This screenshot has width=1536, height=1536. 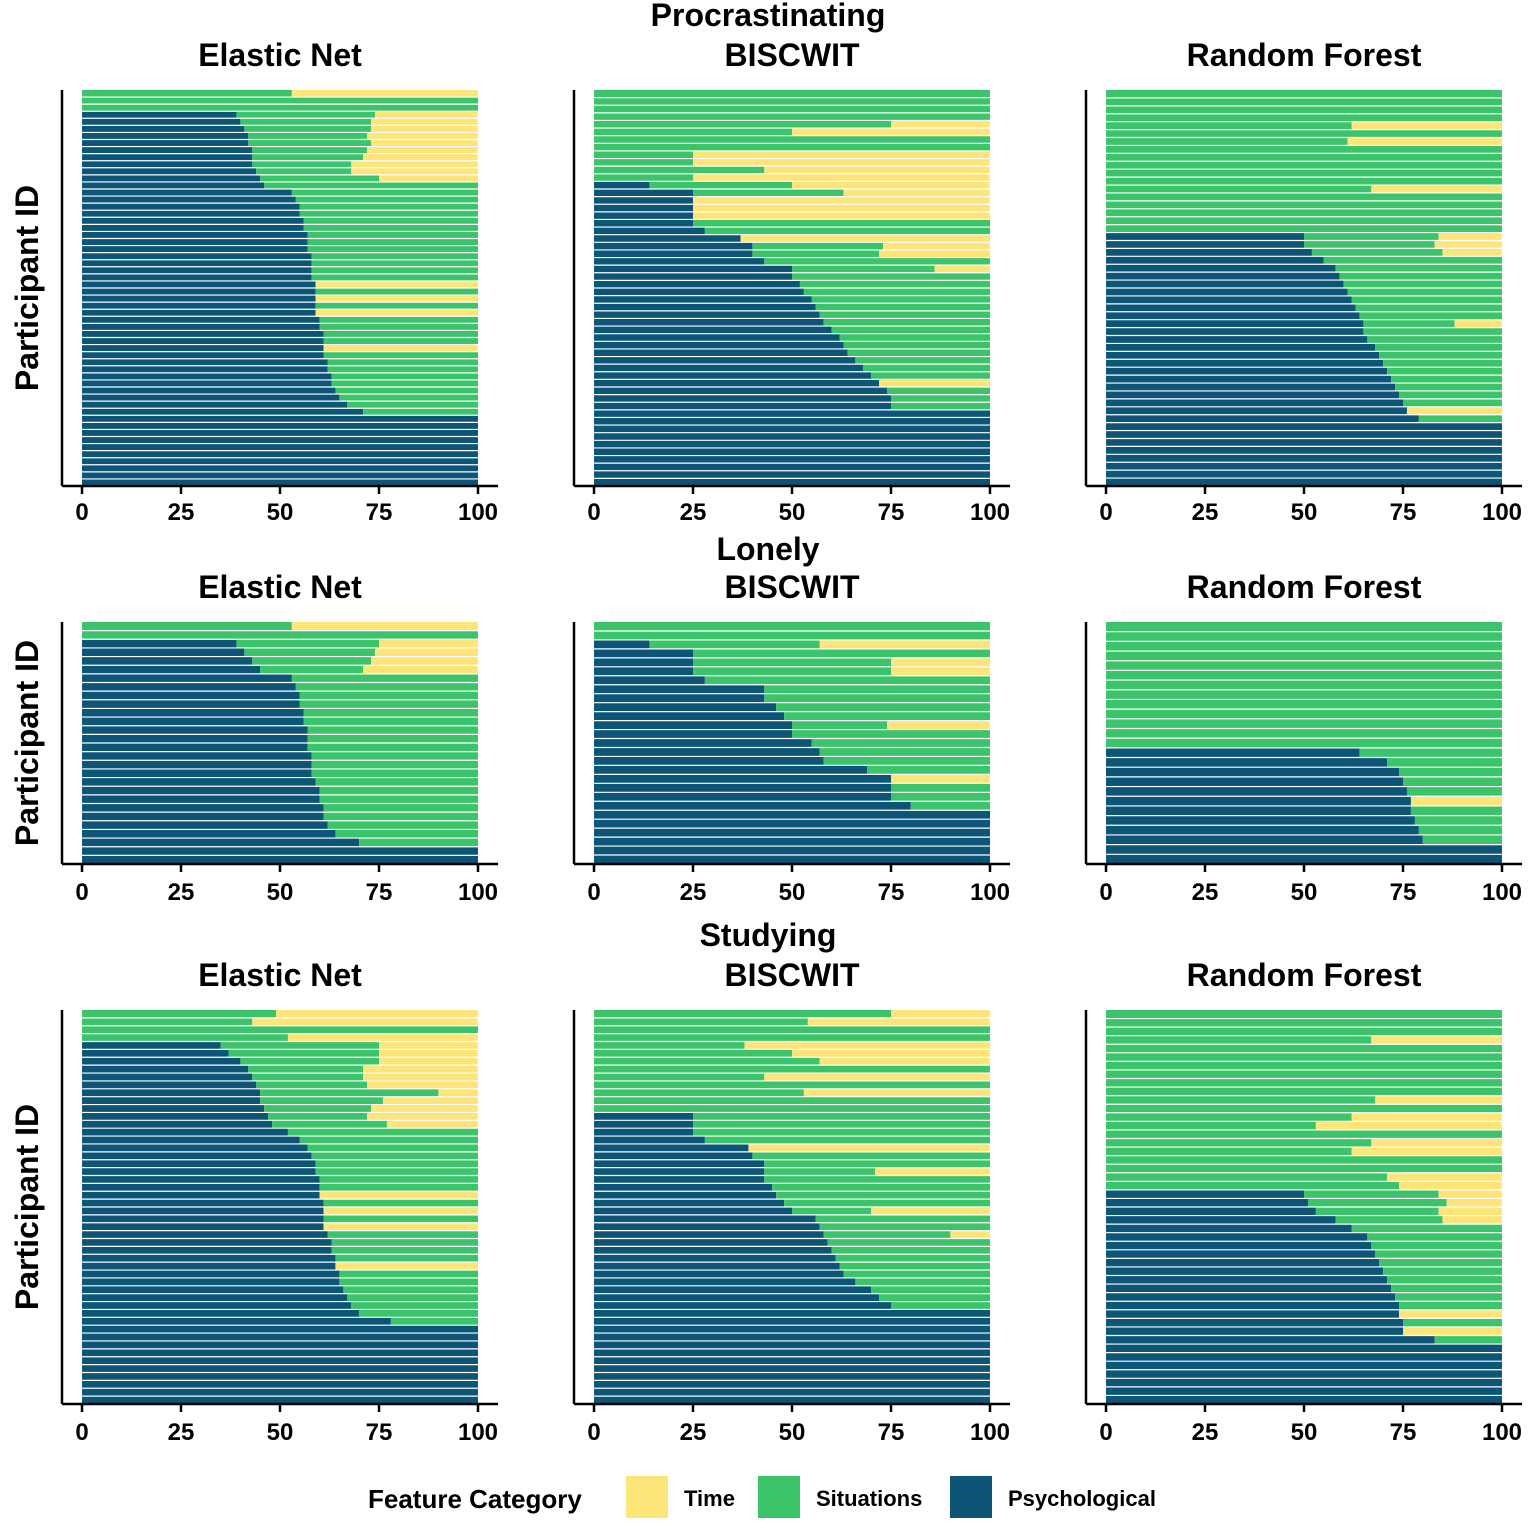 What do you see at coordinates (792, 587) in the screenshot?
I see `panel-title: BISCWIT` at bounding box center [792, 587].